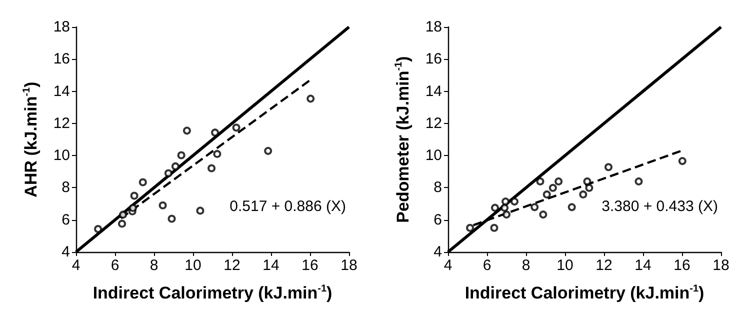  What do you see at coordinates (660, 206) in the screenshot?
I see `annotation: 3.380 + 0.433 (X)` at bounding box center [660, 206].